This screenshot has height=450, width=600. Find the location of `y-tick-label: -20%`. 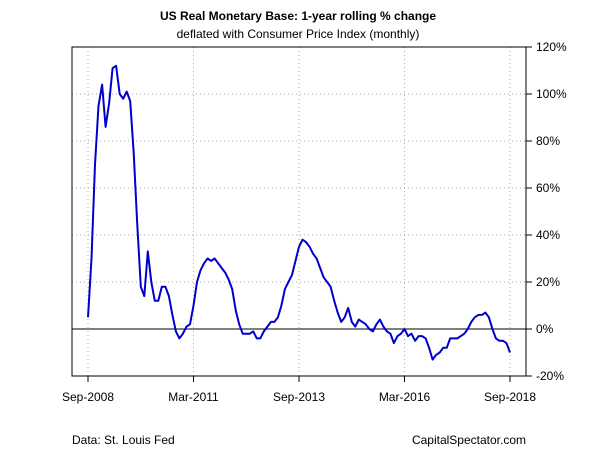

y-tick-label: -20% is located at coordinates (550, 376).